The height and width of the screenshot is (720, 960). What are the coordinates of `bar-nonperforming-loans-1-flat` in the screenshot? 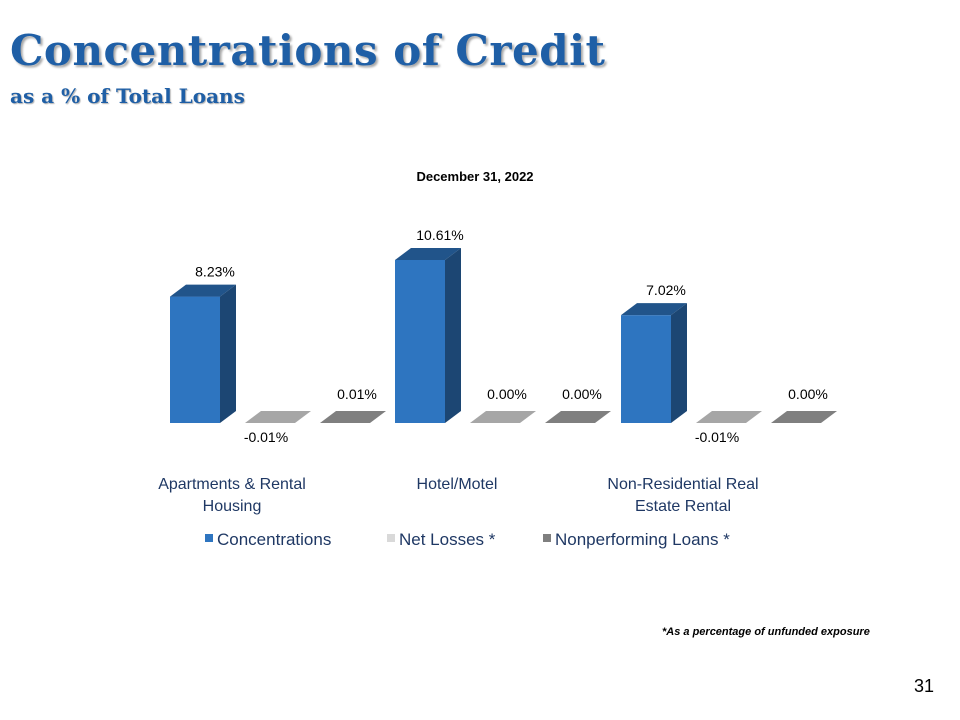 It's located at (353, 417).